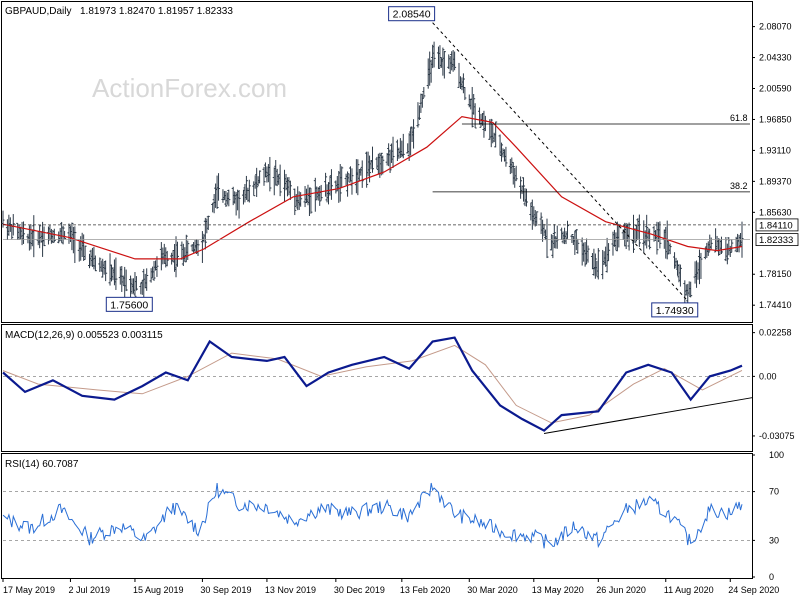  Describe the element at coordinates (774, 540) in the screenshot. I see `rsi-axis-tick-label: 30` at that location.